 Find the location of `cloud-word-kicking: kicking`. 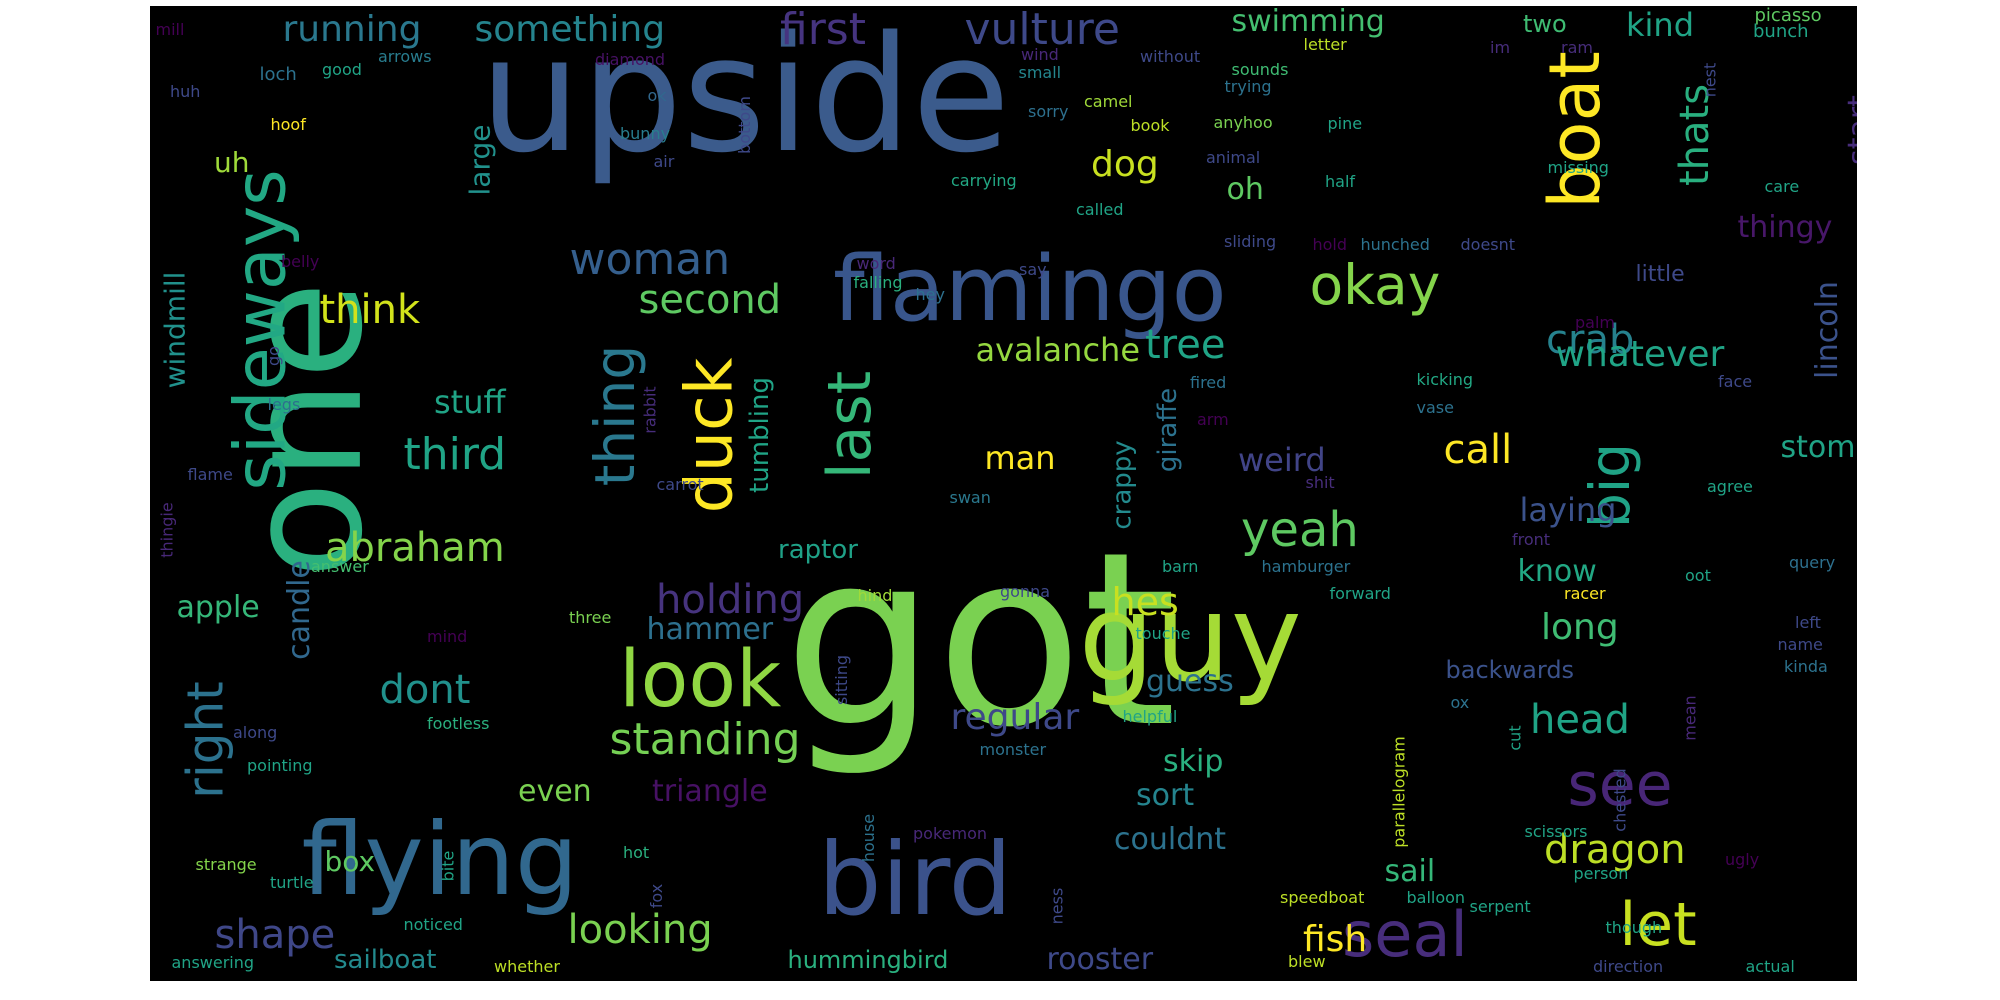

cloud-word-kicking: kicking is located at coordinates (1445, 379).